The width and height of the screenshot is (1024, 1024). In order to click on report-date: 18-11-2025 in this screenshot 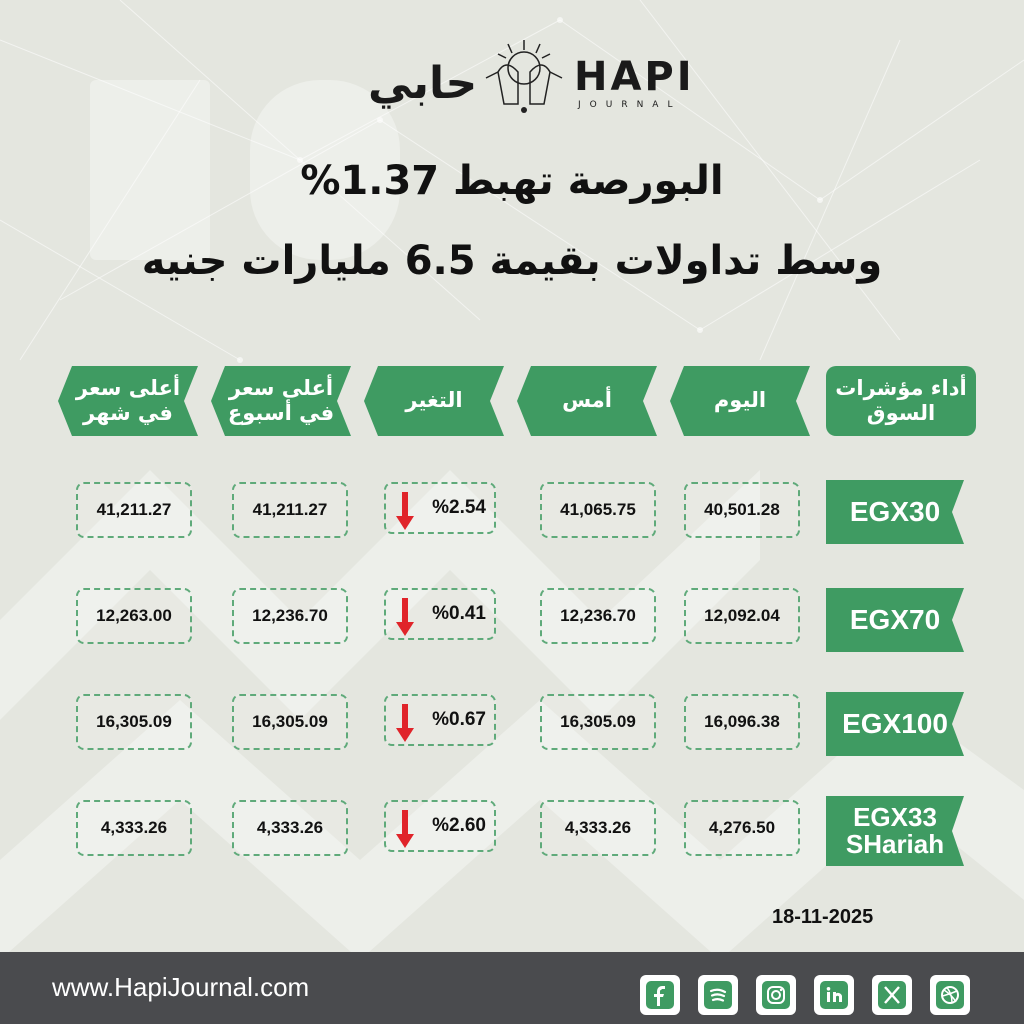, I will do `click(823, 917)`.